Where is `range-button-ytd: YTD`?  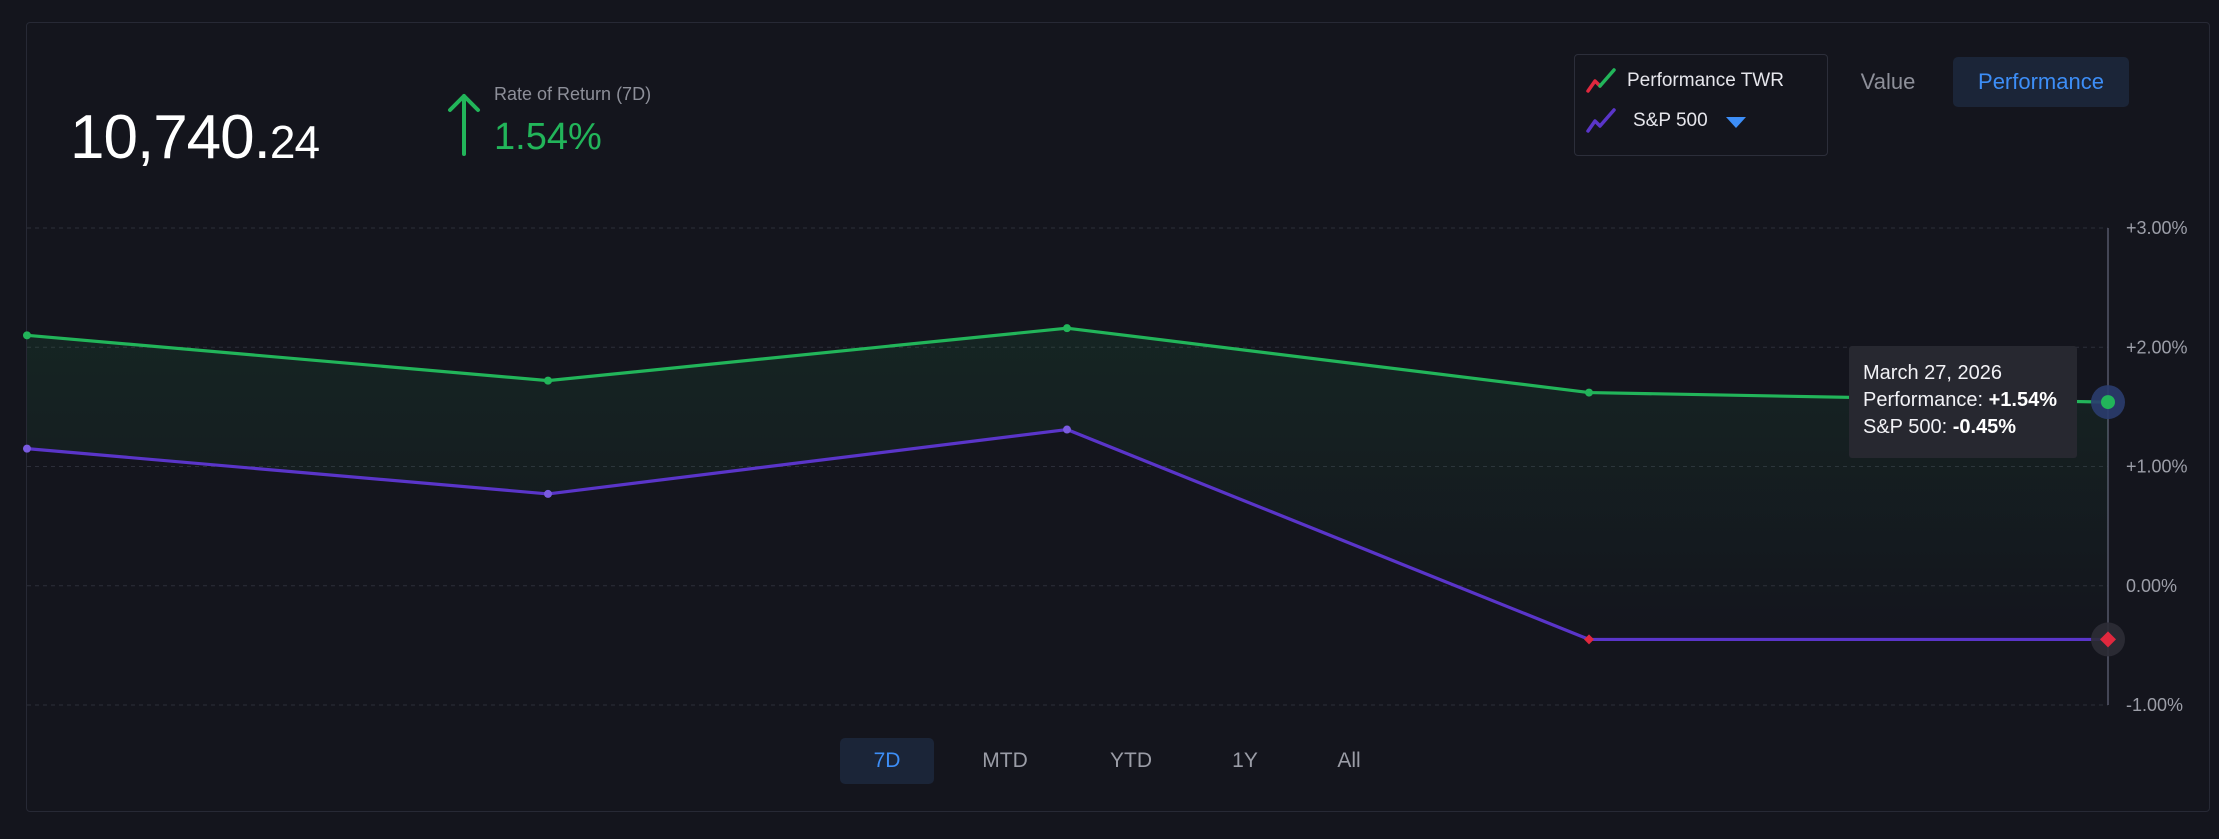 range-button-ytd: YTD is located at coordinates (1131, 760).